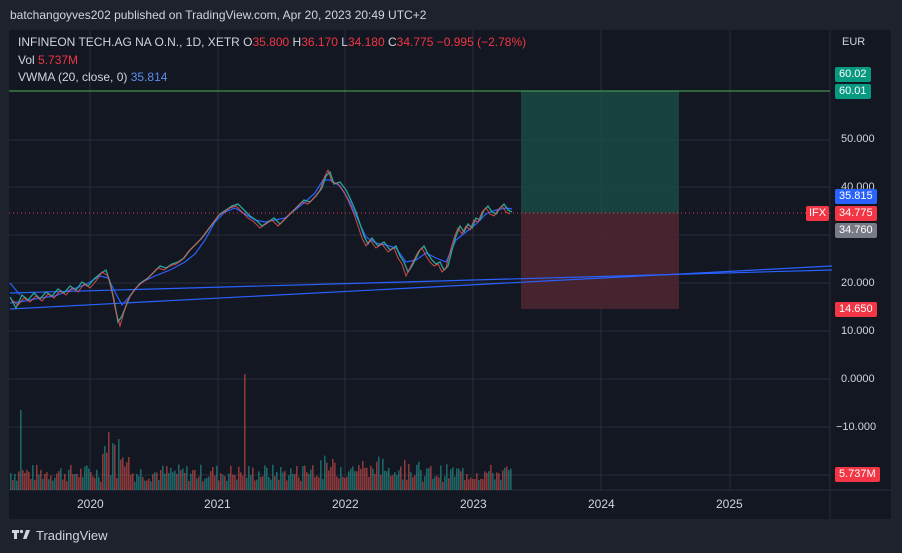 This screenshot has height=553, width=902. Describe the element at coordinates (856, 230) in the screenshot. I see `entry-tag: 34.760` at that location.